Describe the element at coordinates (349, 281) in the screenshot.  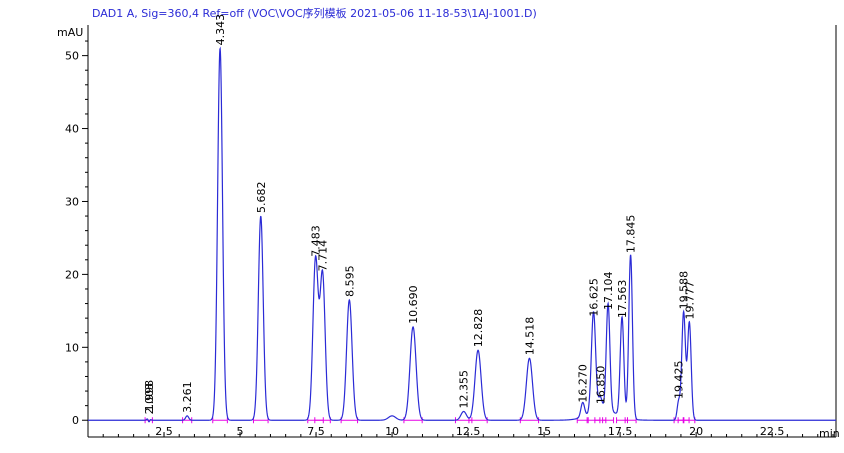
I see `peak-label: 8.595` at that location.